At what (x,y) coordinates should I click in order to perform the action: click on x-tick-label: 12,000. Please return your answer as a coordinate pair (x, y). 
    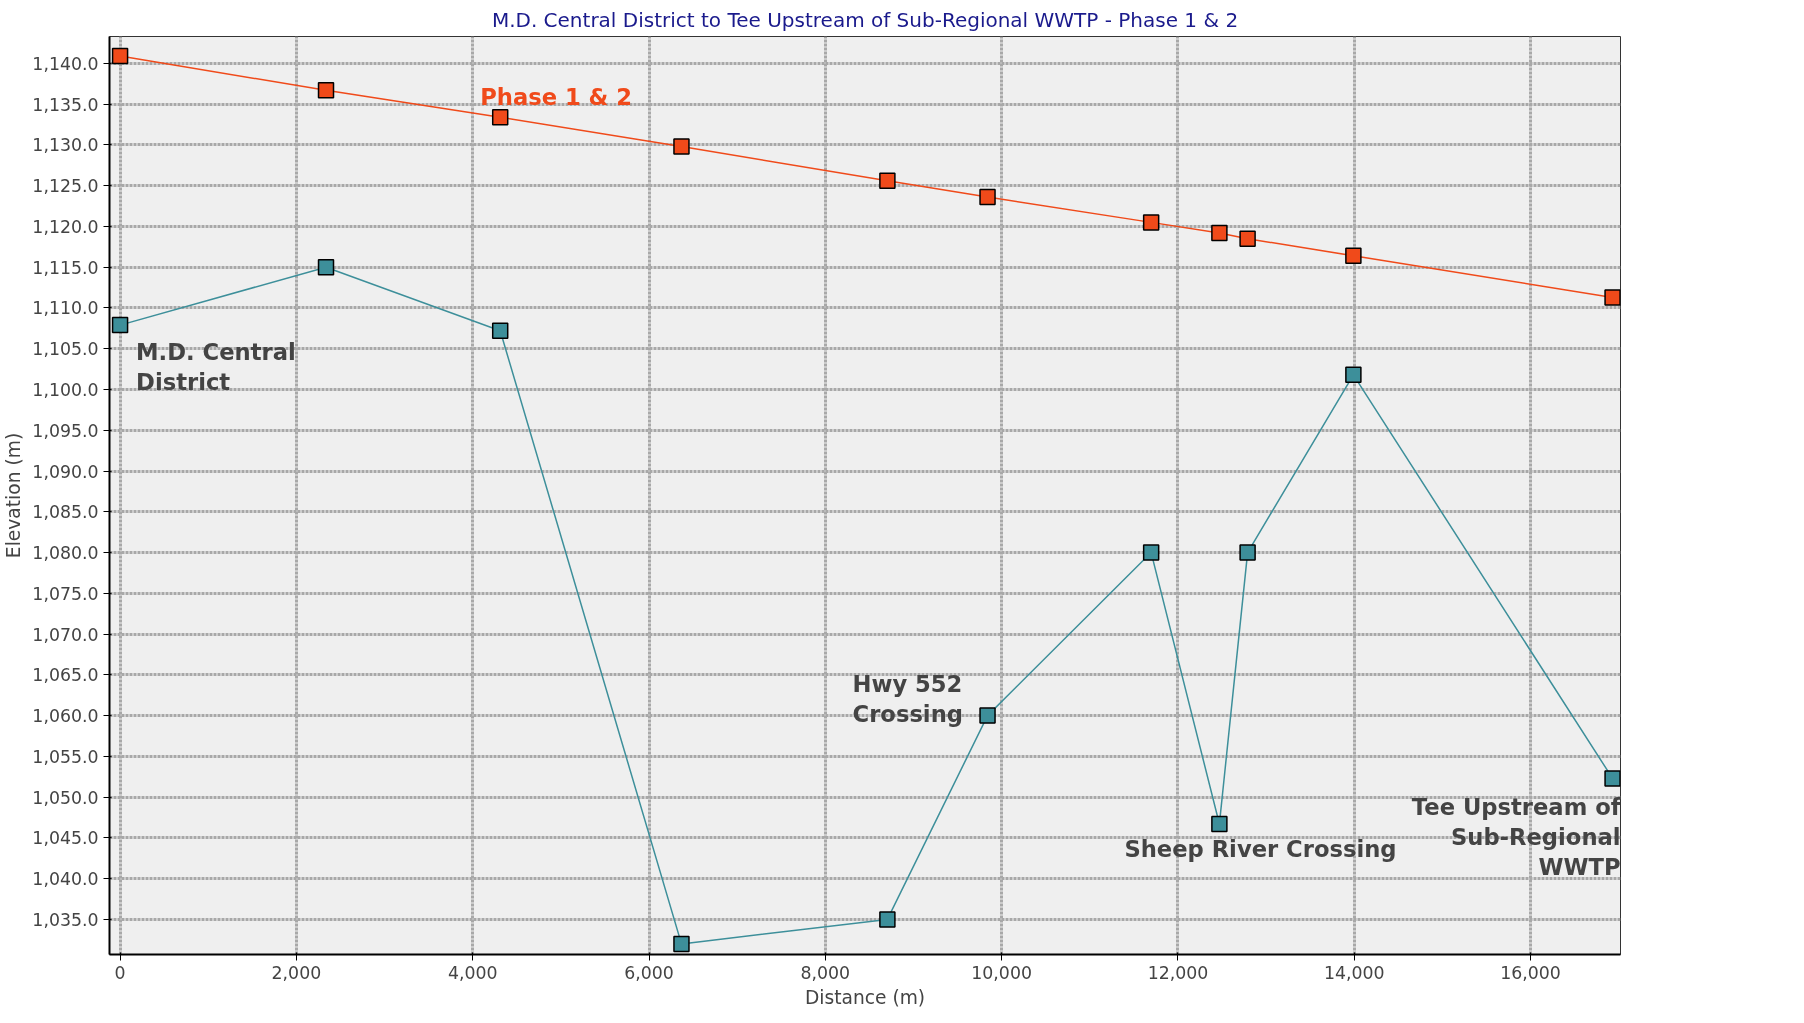
    Looking at the image, I should click on (1178, 972).